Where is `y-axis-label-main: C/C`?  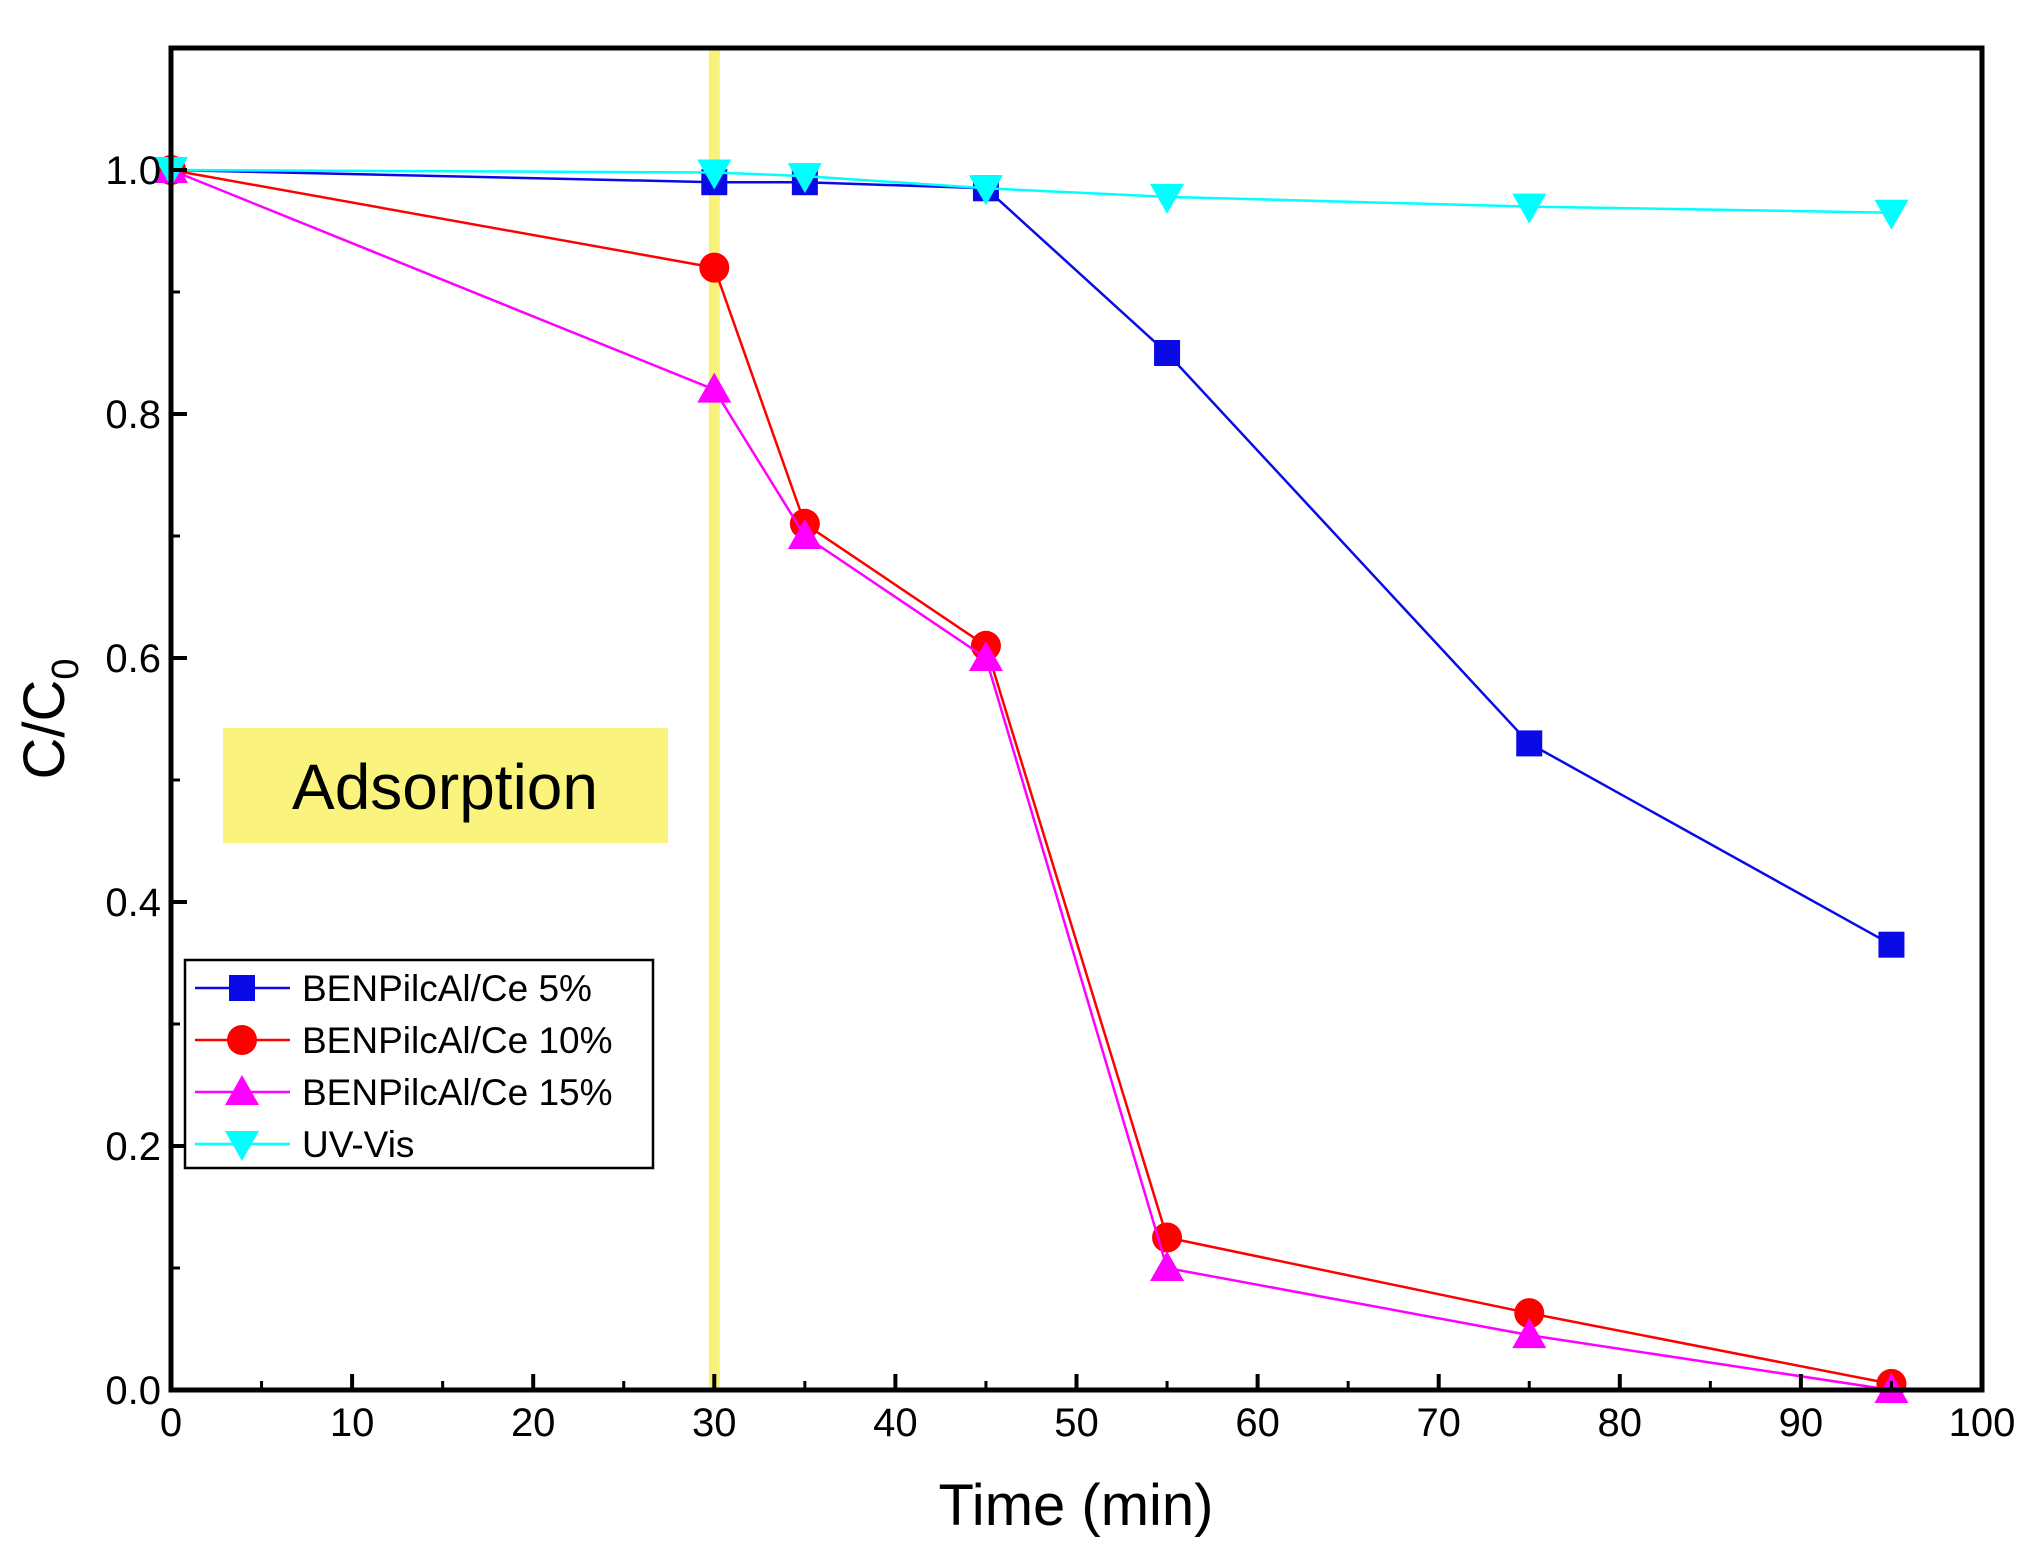
y-axis-label-main: C/C is located at coordinates (44, 730).